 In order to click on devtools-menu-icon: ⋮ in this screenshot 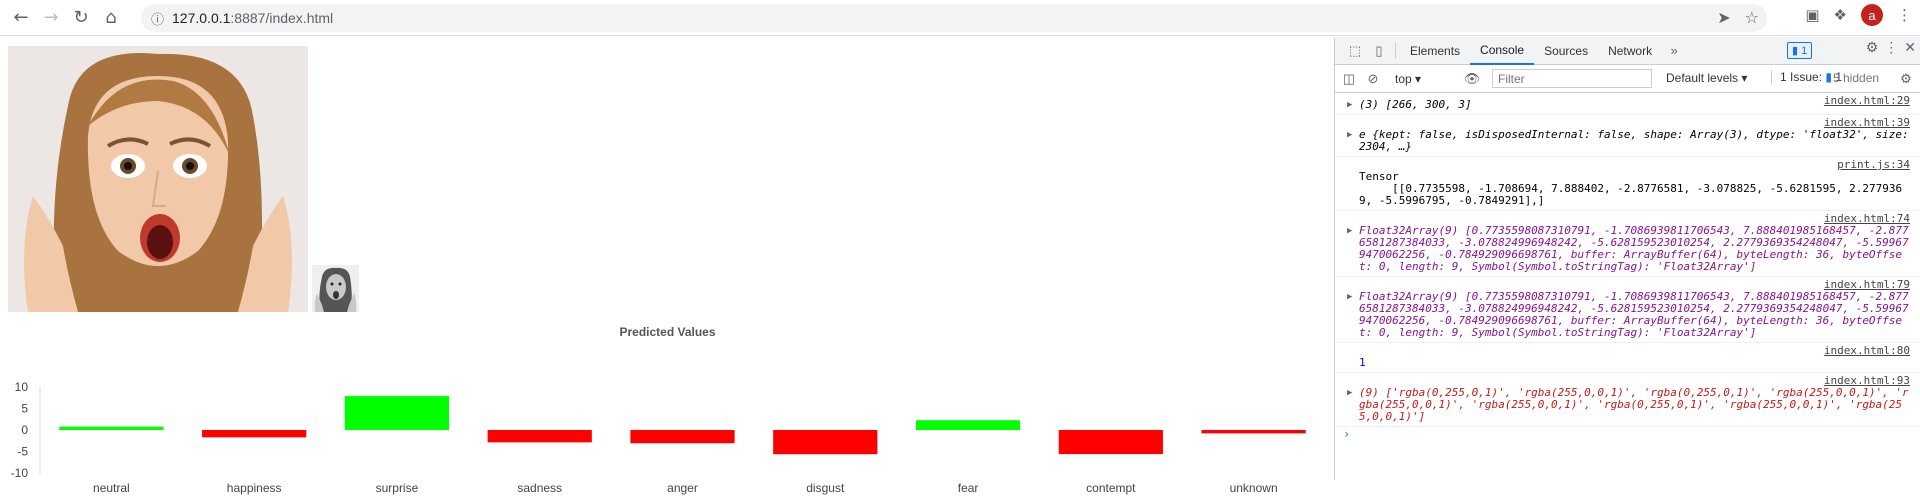, I will do `click(1891, 47)`.